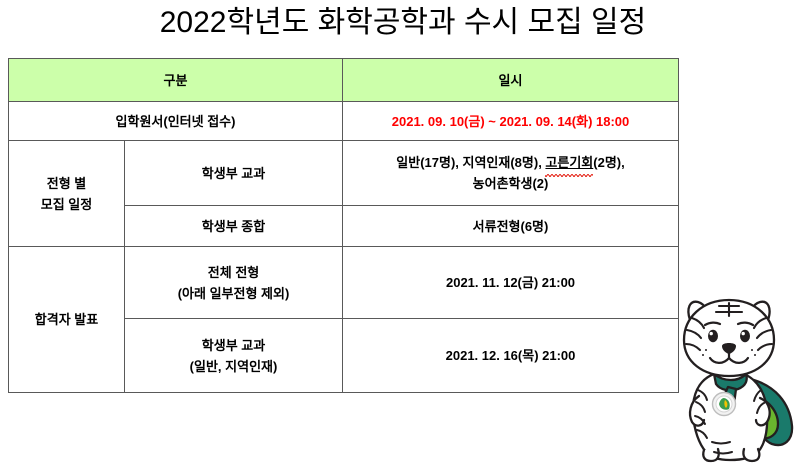  Describe the element at coordinates (66, 204) in the screenshot. I see `admission-type-schedule-line2: 모집 일정` at that location.